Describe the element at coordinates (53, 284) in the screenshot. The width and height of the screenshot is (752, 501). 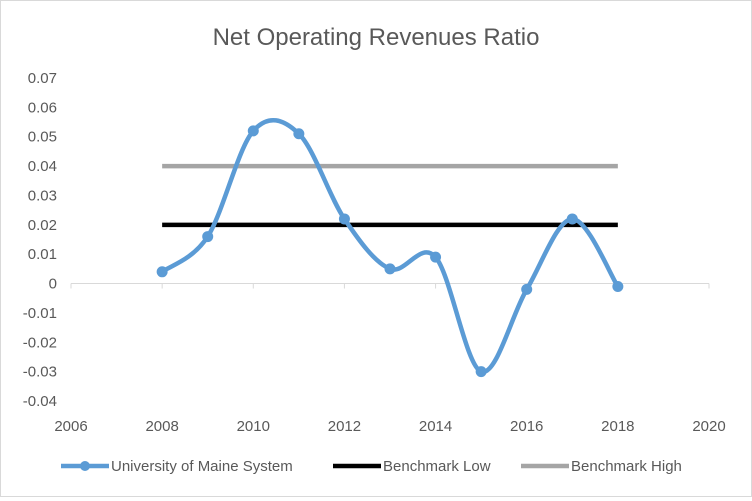
I see `y-tick-label: 0` at that location.